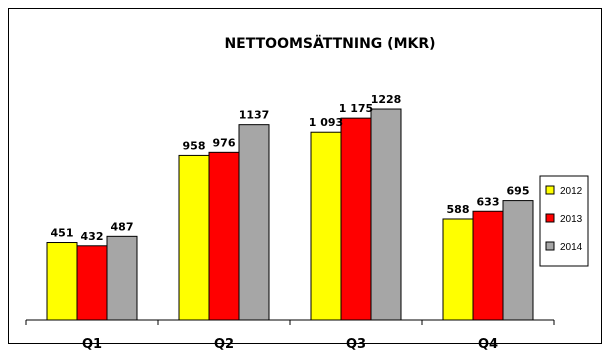 Image resolution: width=610 pixels, height=352 pixels. What do you see at coordinates (290, 335) in the screenshot?
I see `x-axis: Q1 Q2 Q3 Q4` at bounding box center [290, 335].